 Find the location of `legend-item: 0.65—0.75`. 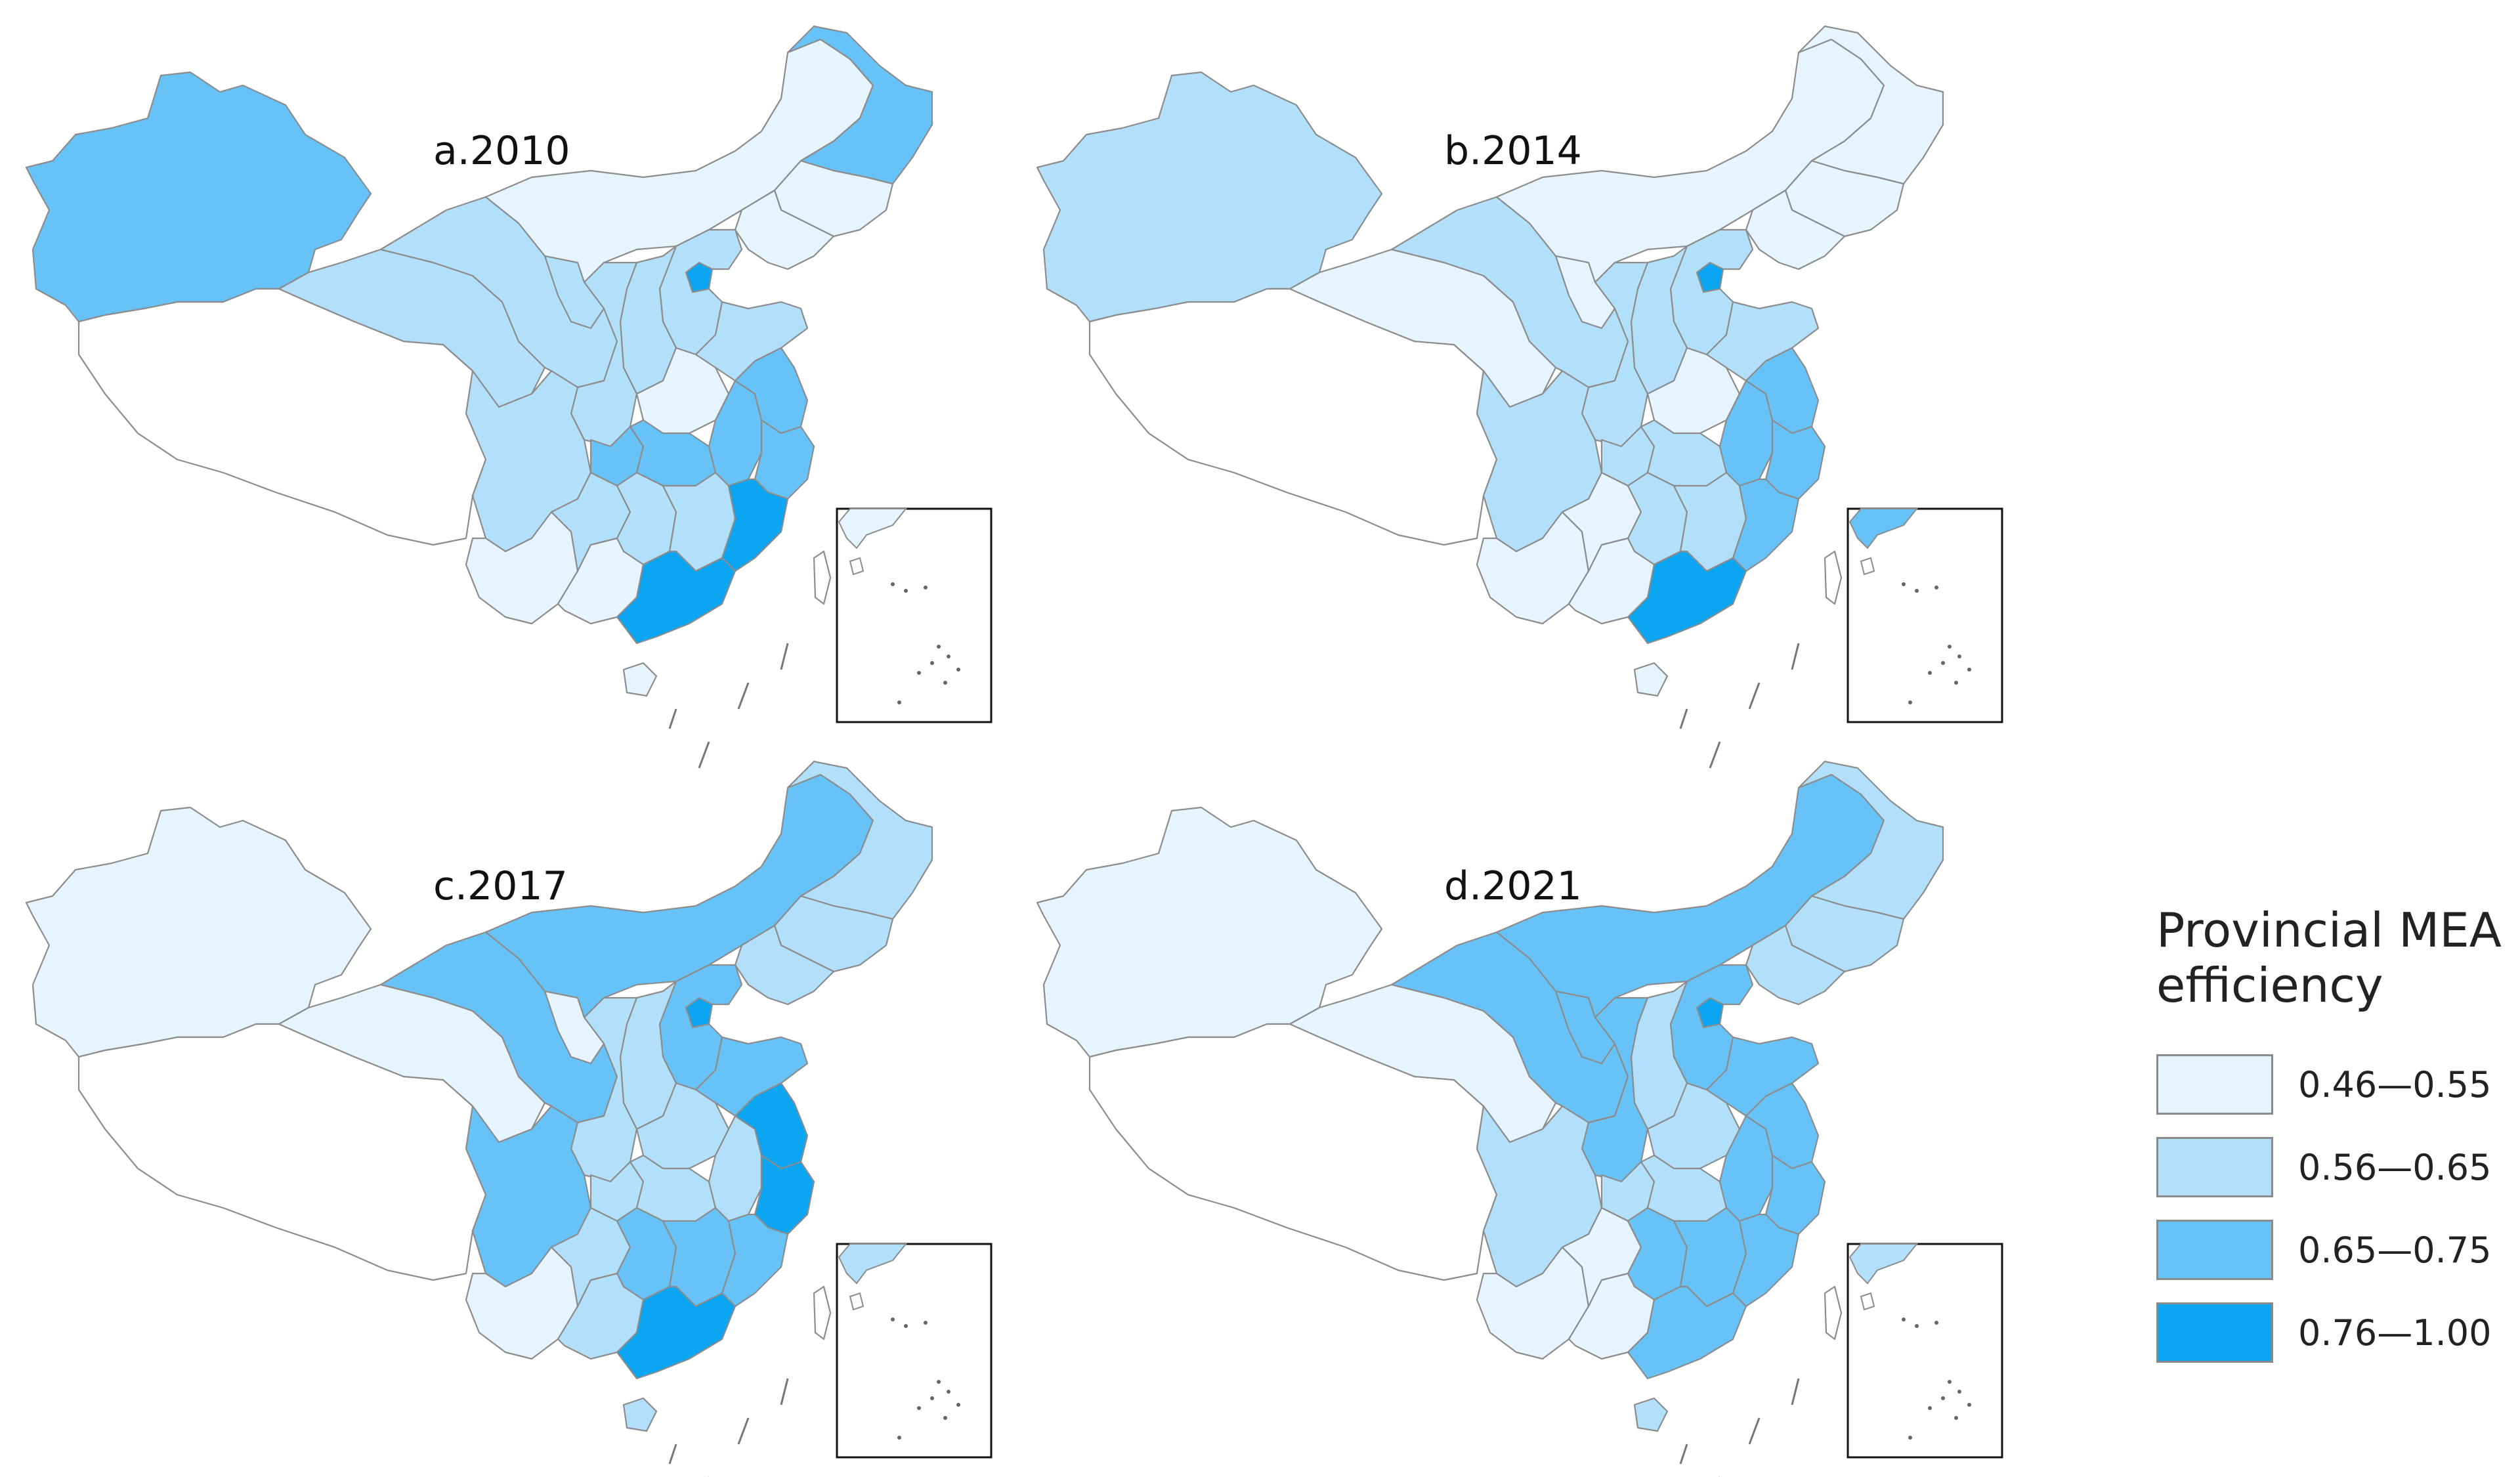

legend-item: 0.65—0.75 is located at coordinates (2333, 1250).